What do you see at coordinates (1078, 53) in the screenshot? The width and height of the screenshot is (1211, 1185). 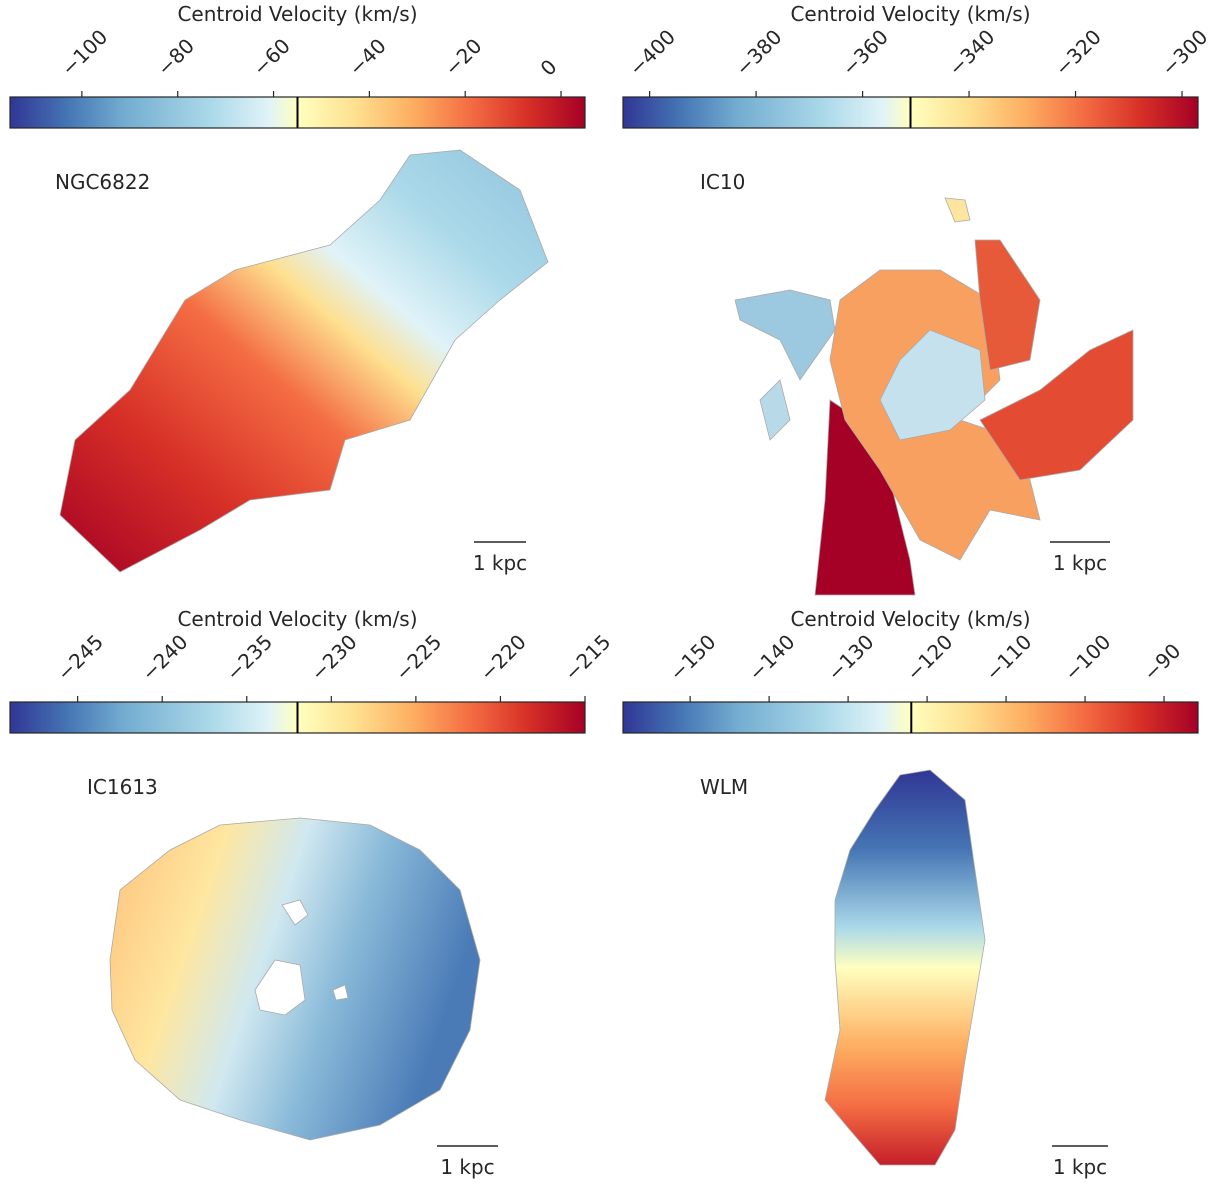 I see `colorbar-tick-label: −320` at bounding box center [1078, 53].